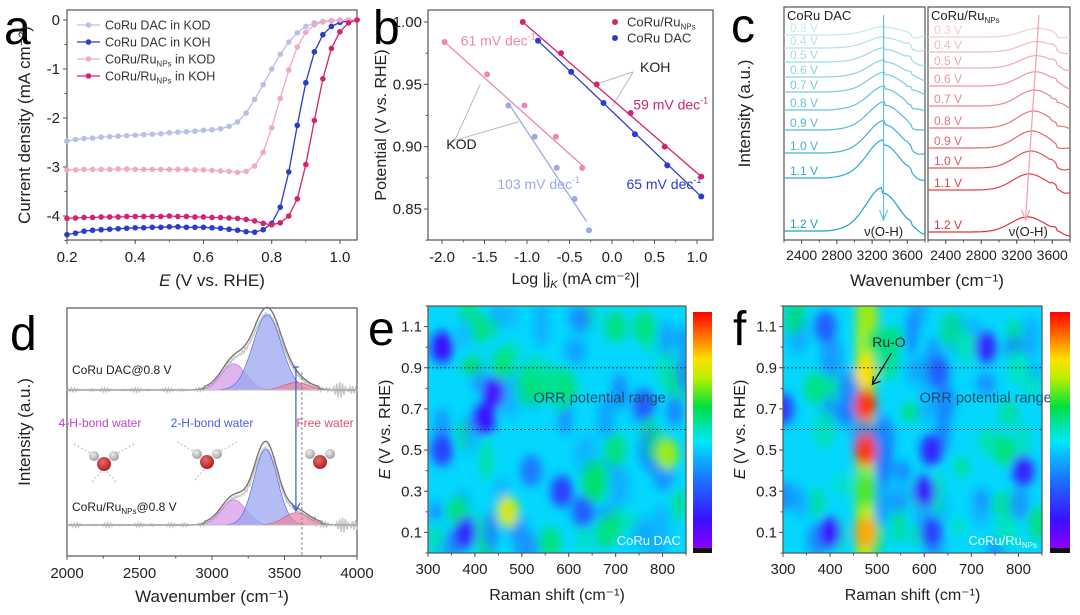 Image resolution: width=1080 pixels, height=615 pixels. Describe the element at coordinates (615, 569) in the screenshot. I see `x-tick-label: 700` at that location.